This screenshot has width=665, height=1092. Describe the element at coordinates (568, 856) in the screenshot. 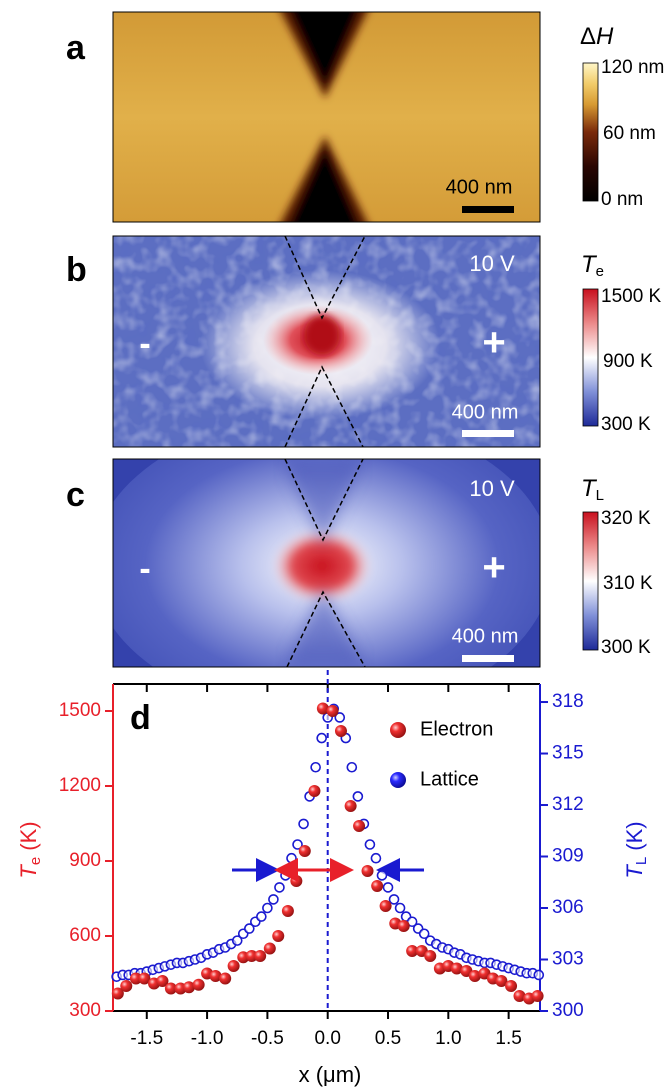

I see `y2-tick-label: 309` at that location.